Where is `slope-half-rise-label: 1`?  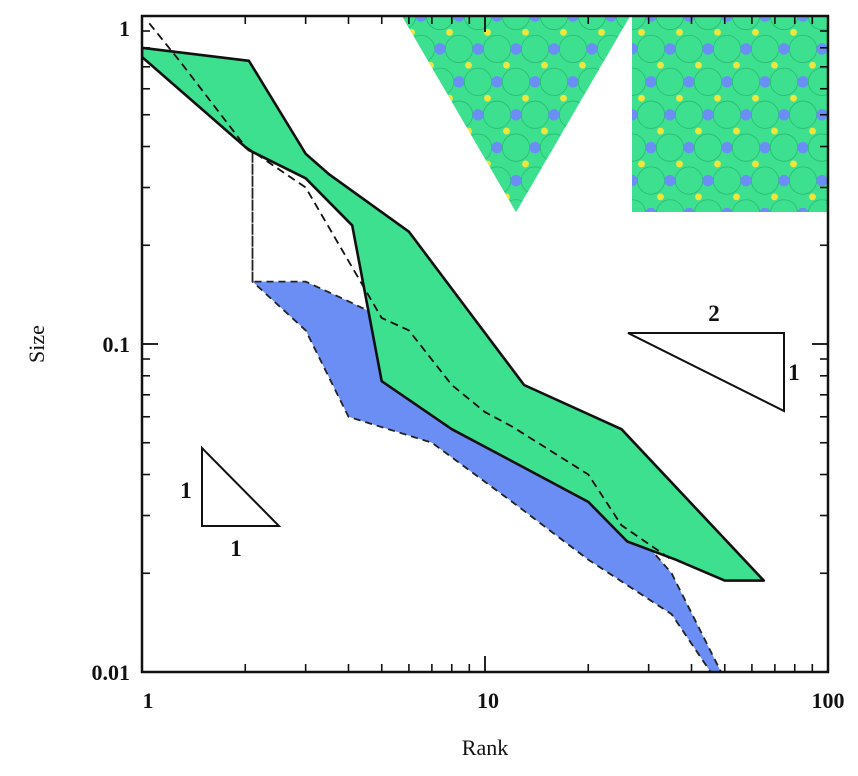 slope-half-rise-label: 1 is located at coordinates (794, 372).